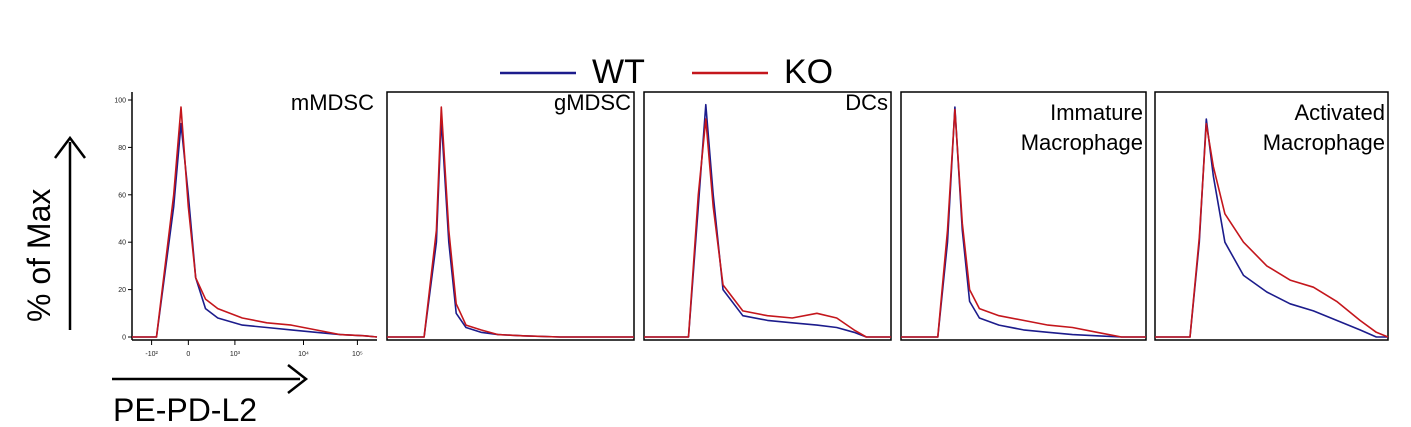 Image resolution: width=1411 pixels, height=427 pixels. What do you see at coordinates (235, 354) in the screenshot?
I see `x-tick-label: 10³` at bounding box center [235, 354].